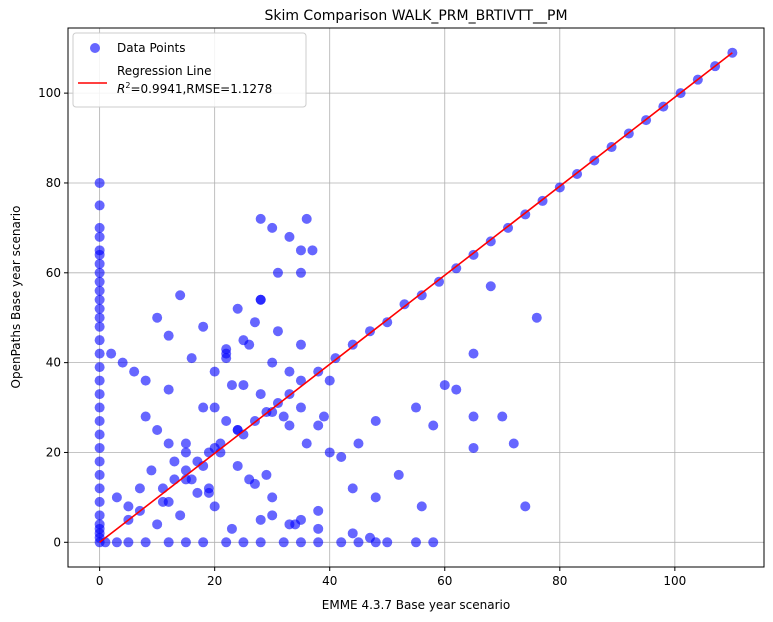 This screenshot has height=622, width=773. Describe the element at coordinates (415, 16) in the screenshot. I see `chart-title: Skim Comparison WALK_PRM_BRTIVTT__PM` at that location.